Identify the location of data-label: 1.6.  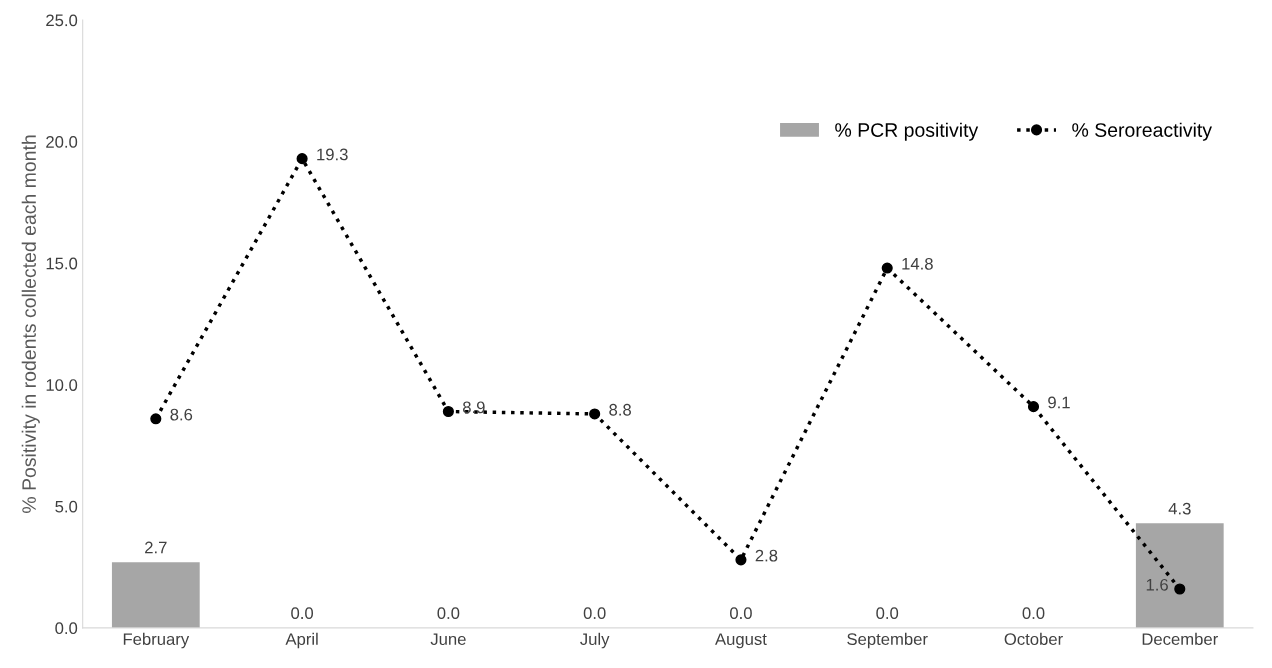
(1157, 584).